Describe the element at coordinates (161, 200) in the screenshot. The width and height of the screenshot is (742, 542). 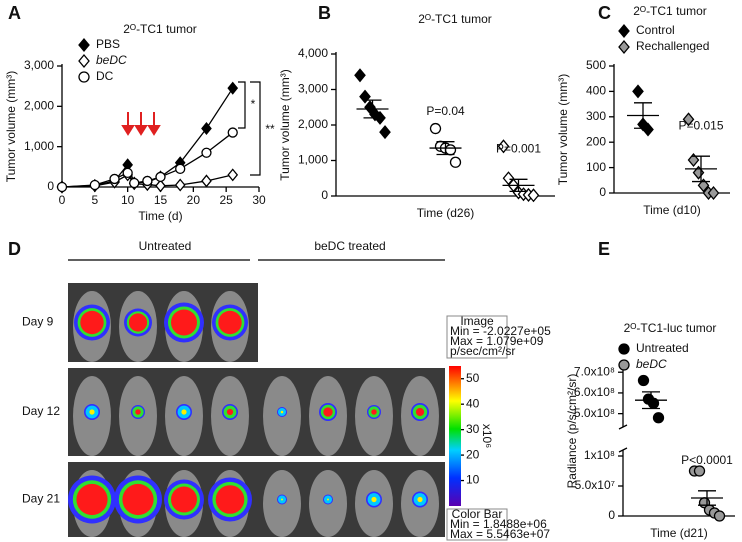
I see `x-tick-label: 15` at that location.